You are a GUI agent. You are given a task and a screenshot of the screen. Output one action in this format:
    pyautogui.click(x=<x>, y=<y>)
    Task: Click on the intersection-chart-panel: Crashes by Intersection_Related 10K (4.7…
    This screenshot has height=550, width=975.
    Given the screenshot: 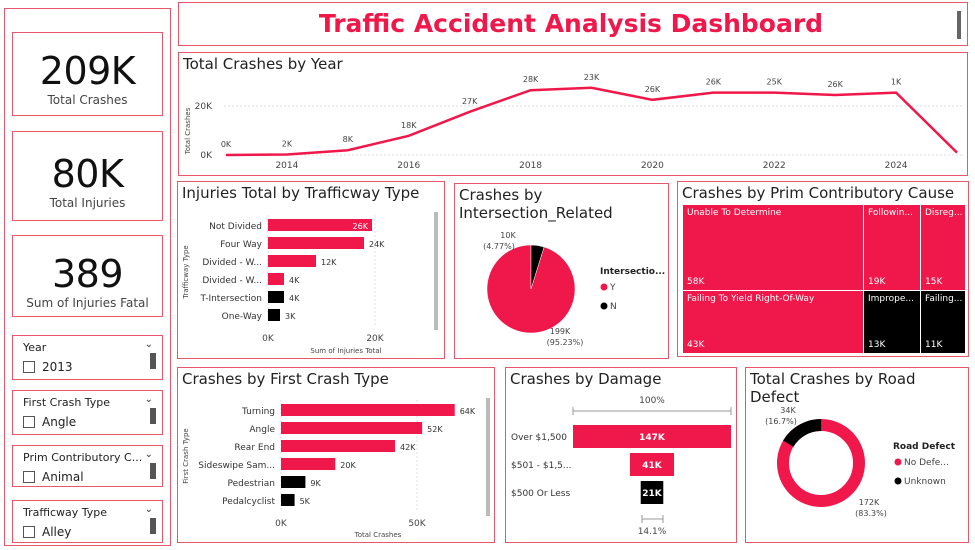 What is the action you would take?
    pyautogui.click(x=561, y=271)
    